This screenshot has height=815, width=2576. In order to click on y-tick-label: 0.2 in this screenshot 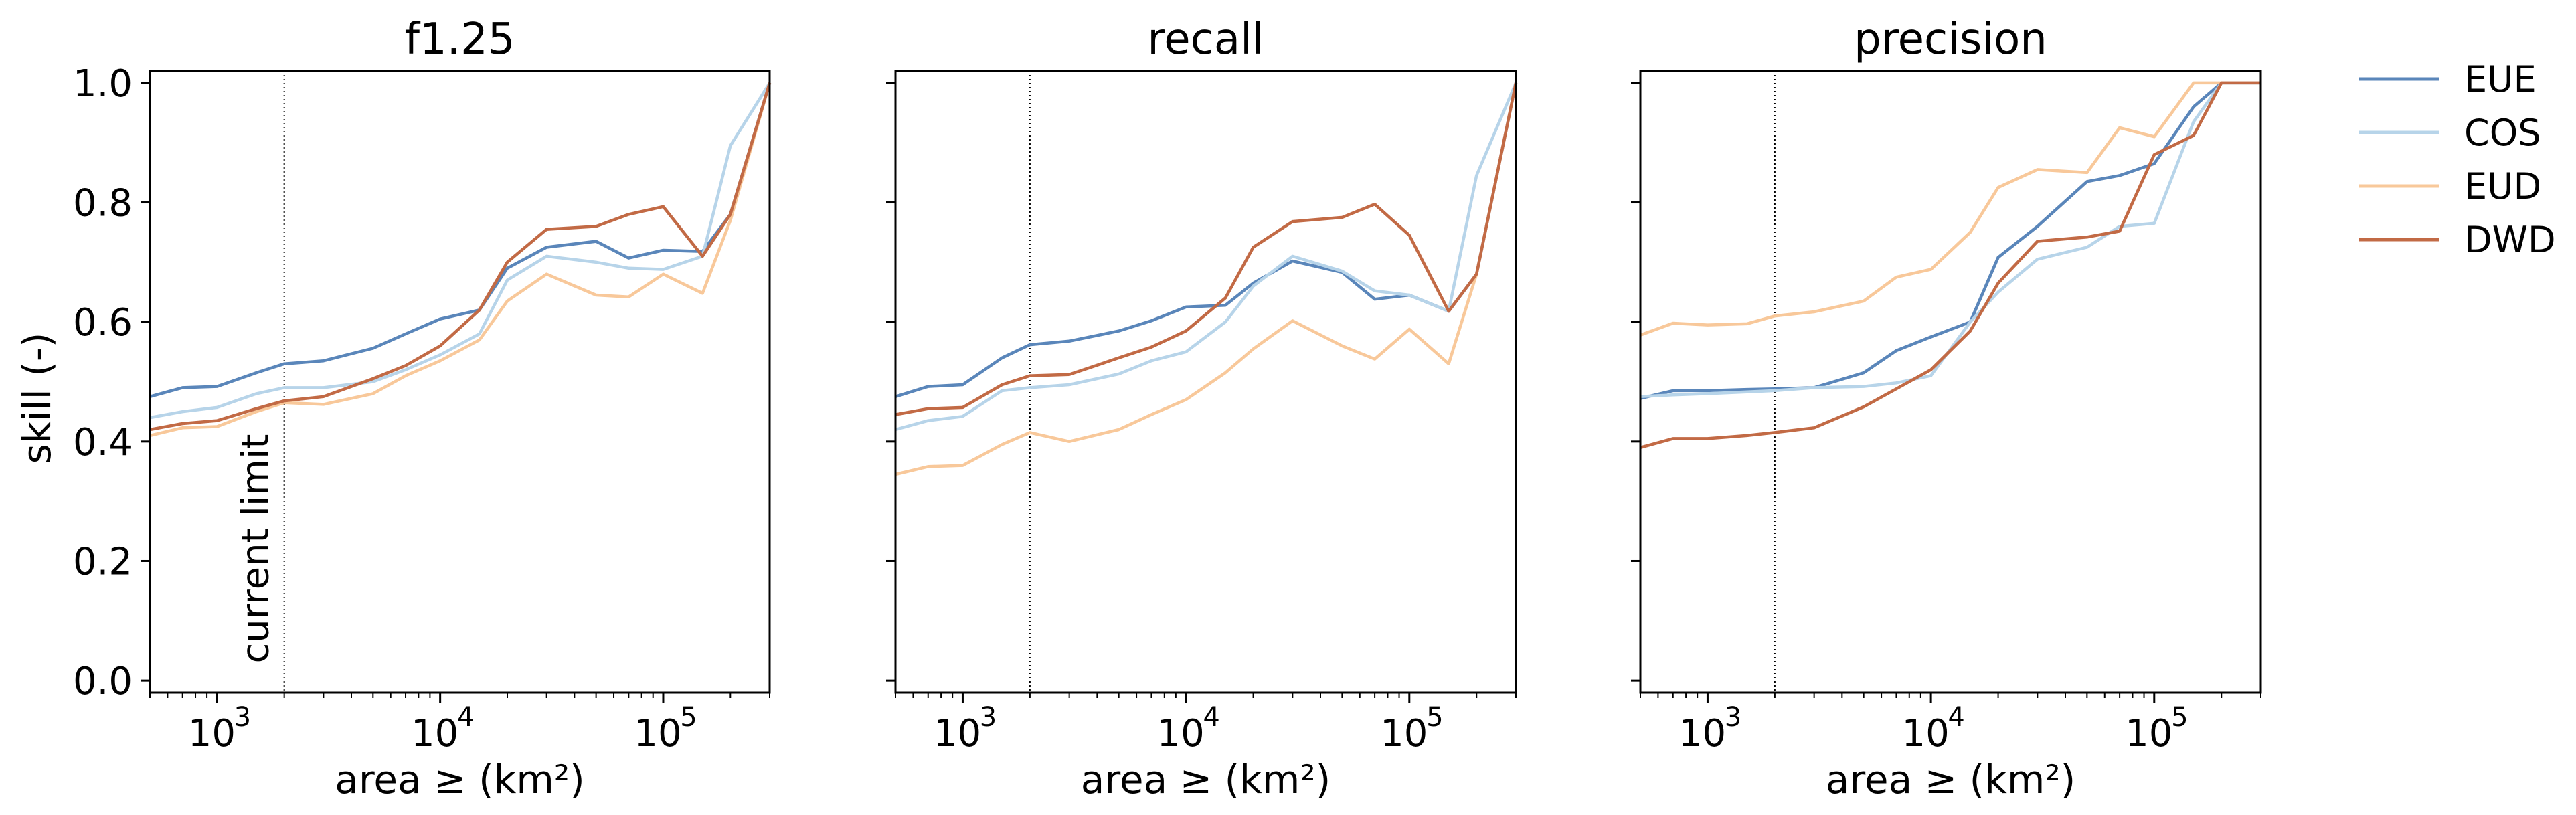, I will do `click(103, 561)`.